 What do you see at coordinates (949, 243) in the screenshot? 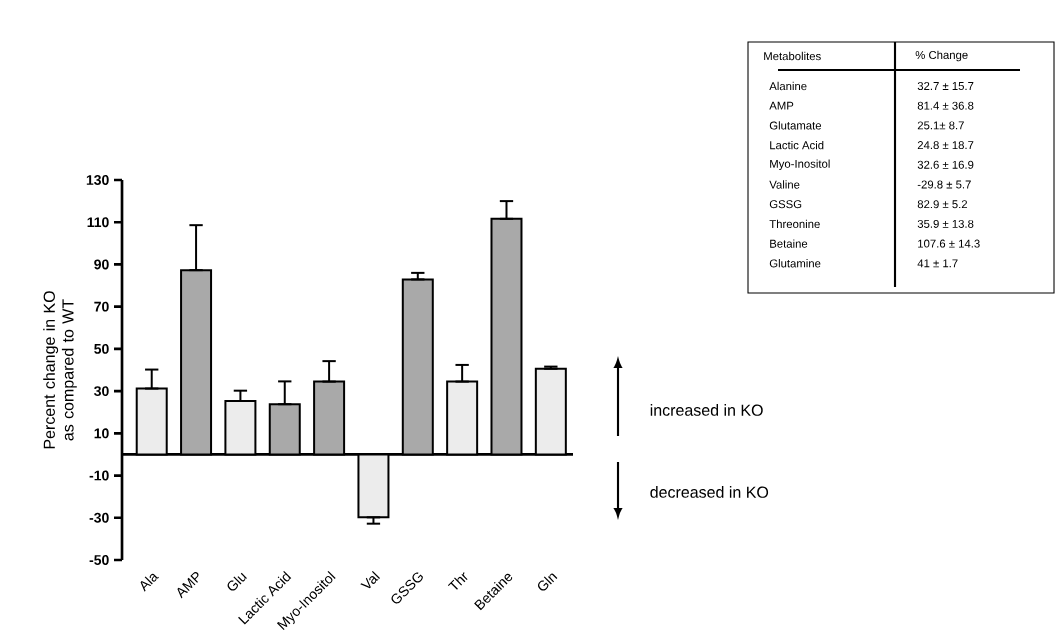
I see `text: 107.6 ± 14.3` at bounding box center [949, 243].